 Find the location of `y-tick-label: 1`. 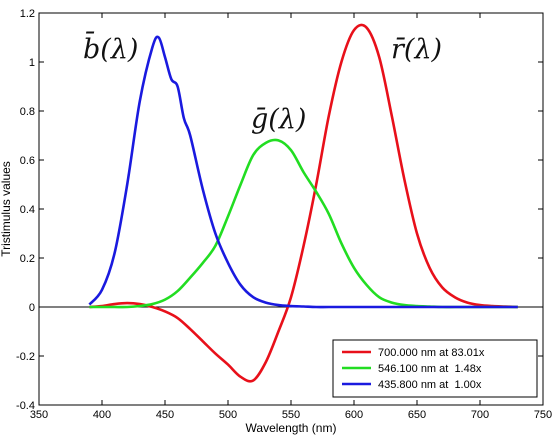

y-tick-label: 1 is located at coordinates (32, 63).